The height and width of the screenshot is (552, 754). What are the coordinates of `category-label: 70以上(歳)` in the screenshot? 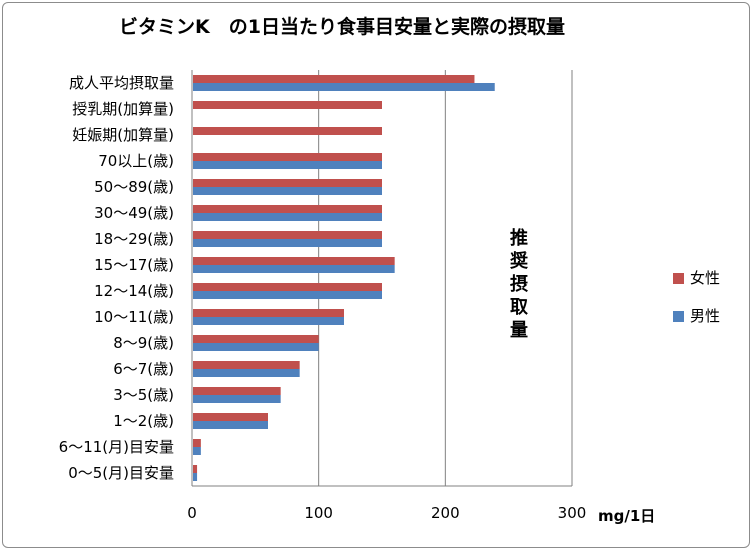 It's located at (136, 161).